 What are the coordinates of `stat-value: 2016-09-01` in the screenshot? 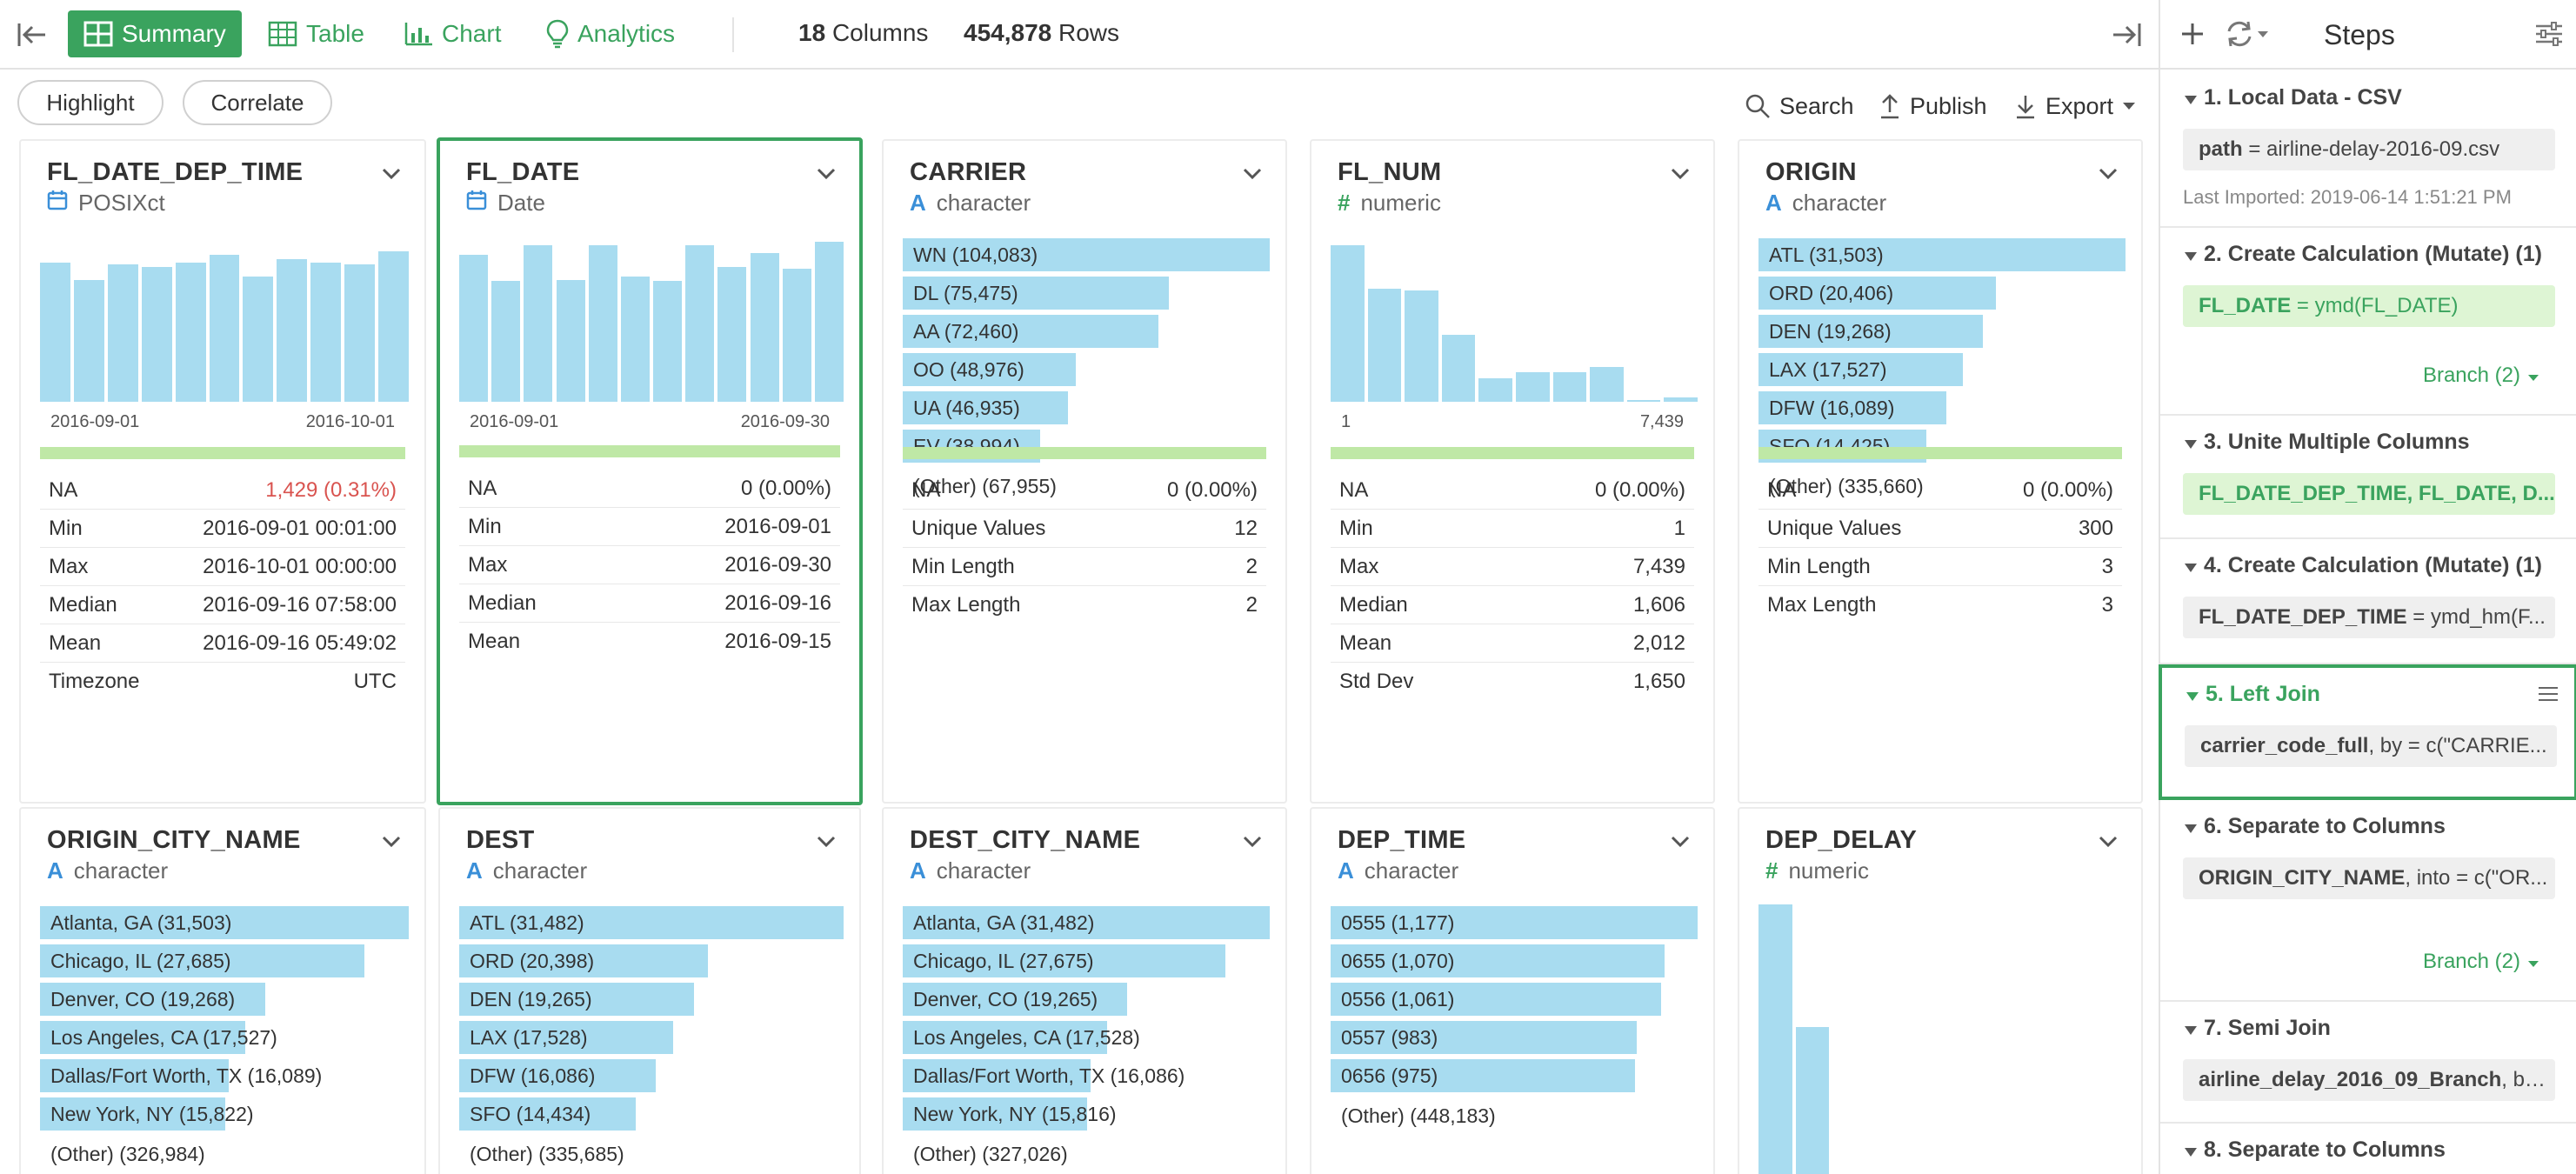 It's located at (777, 526).